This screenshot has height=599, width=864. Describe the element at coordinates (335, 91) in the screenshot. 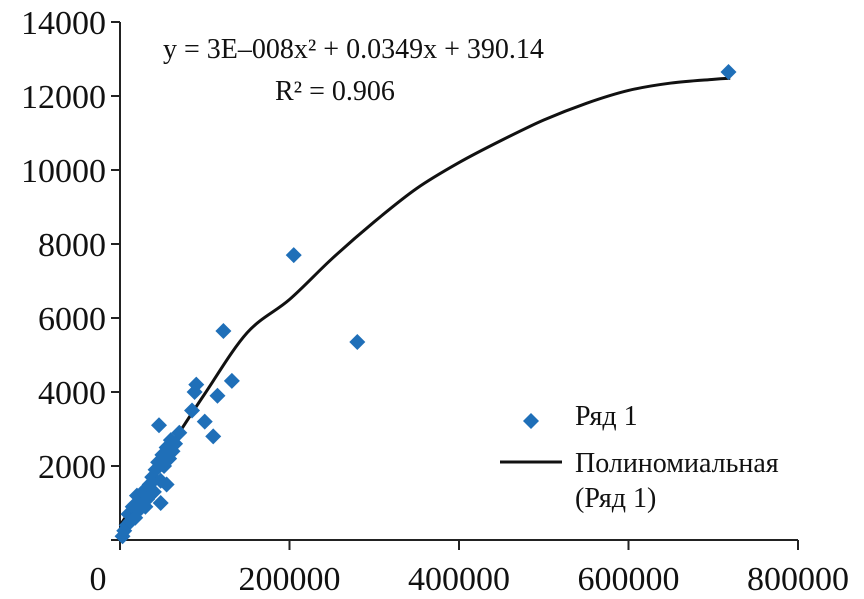

I see `r-squared-annotation: R² = 0.906` at that location.